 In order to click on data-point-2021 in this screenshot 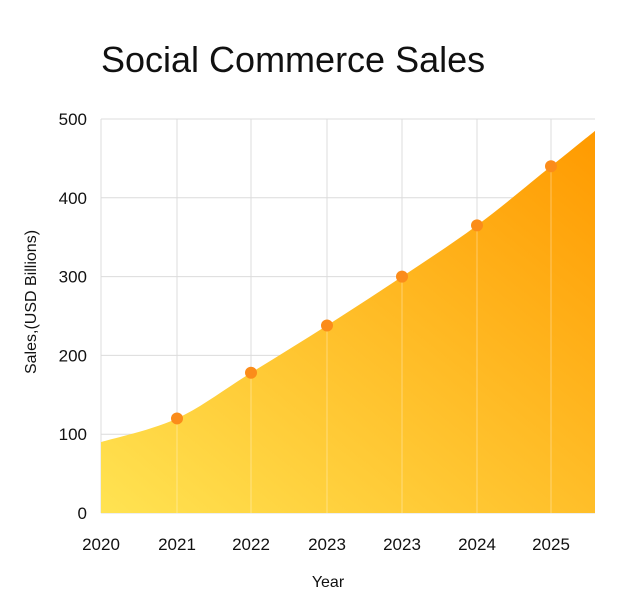, I will do `click(177, 418)`.